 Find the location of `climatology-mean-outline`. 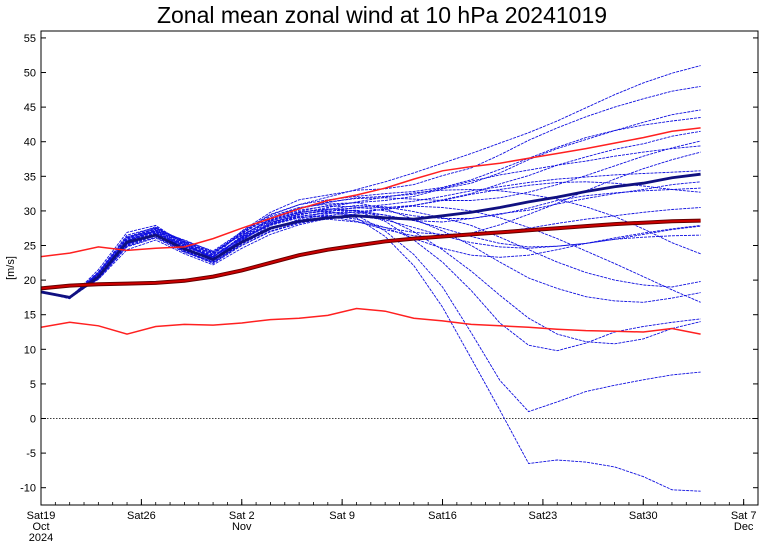

climatology-mean-outline is located at coordinates (371, 254).